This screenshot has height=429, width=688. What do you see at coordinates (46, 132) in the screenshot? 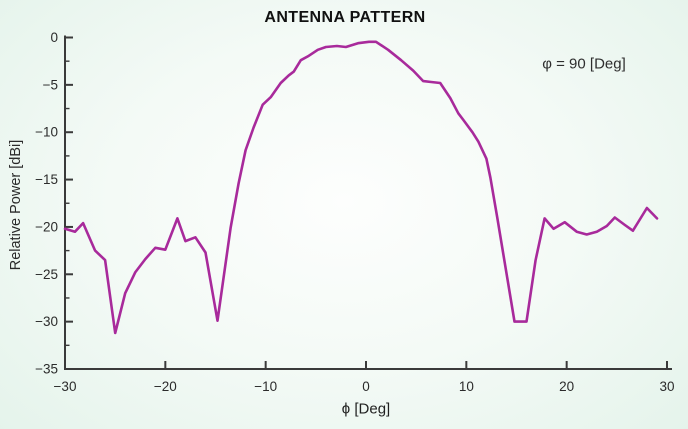
I see `y-tick-label: −10` at bounding box center [46, 132].